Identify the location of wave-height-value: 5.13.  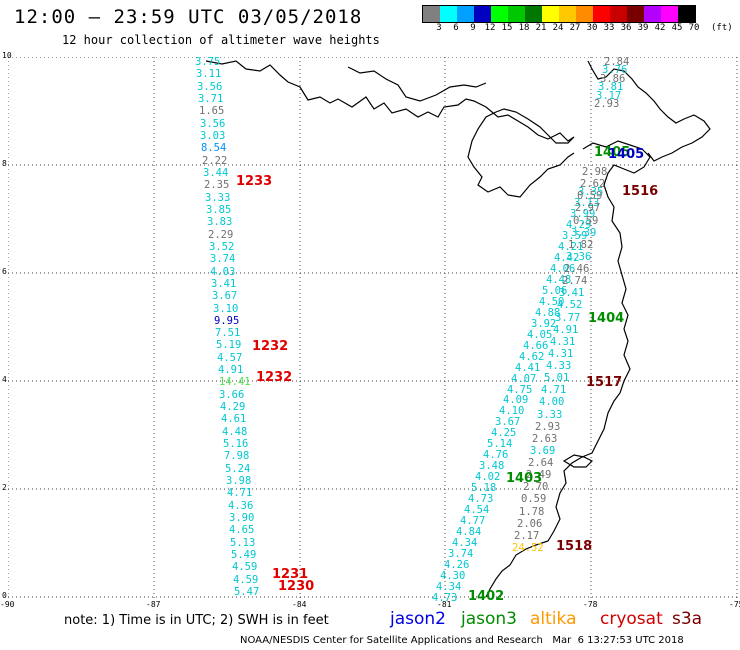
(243, 543).